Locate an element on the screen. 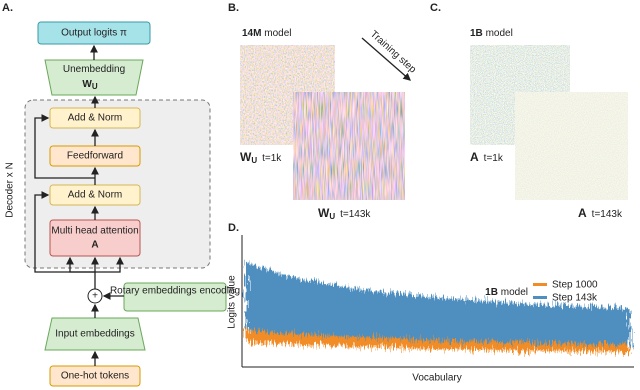  node-label: Multi head attention is located at coordinates (94, 231).